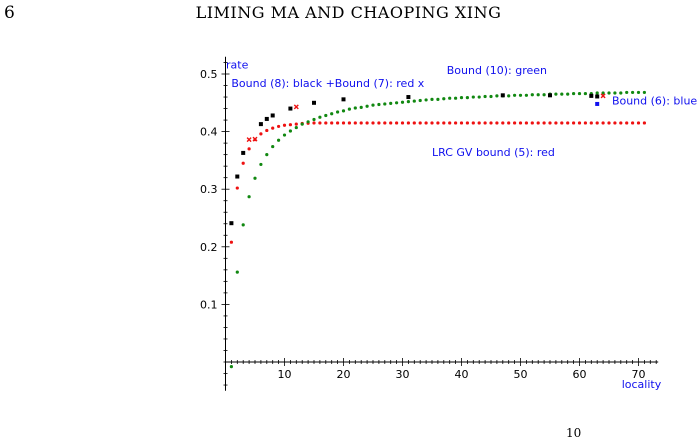 This screenshot has width=697, height=440. I want to click on series-bound7, so click(426, 118).